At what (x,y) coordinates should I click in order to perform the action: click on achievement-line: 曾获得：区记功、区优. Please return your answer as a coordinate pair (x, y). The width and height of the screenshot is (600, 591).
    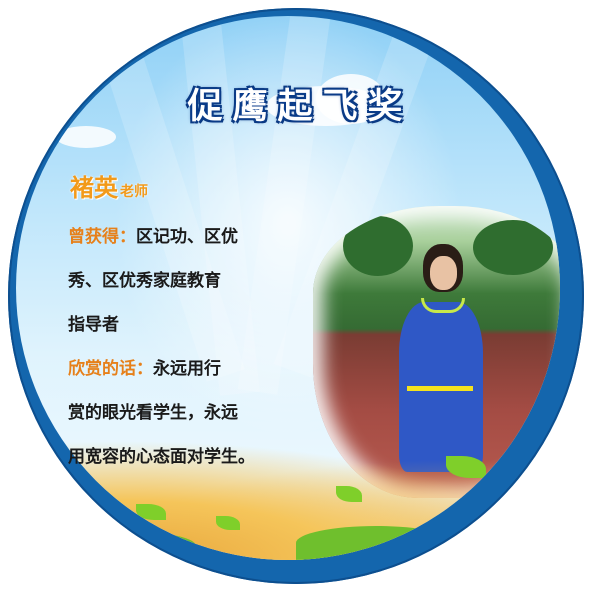
    Looking at the image, I should click on (188, 237).